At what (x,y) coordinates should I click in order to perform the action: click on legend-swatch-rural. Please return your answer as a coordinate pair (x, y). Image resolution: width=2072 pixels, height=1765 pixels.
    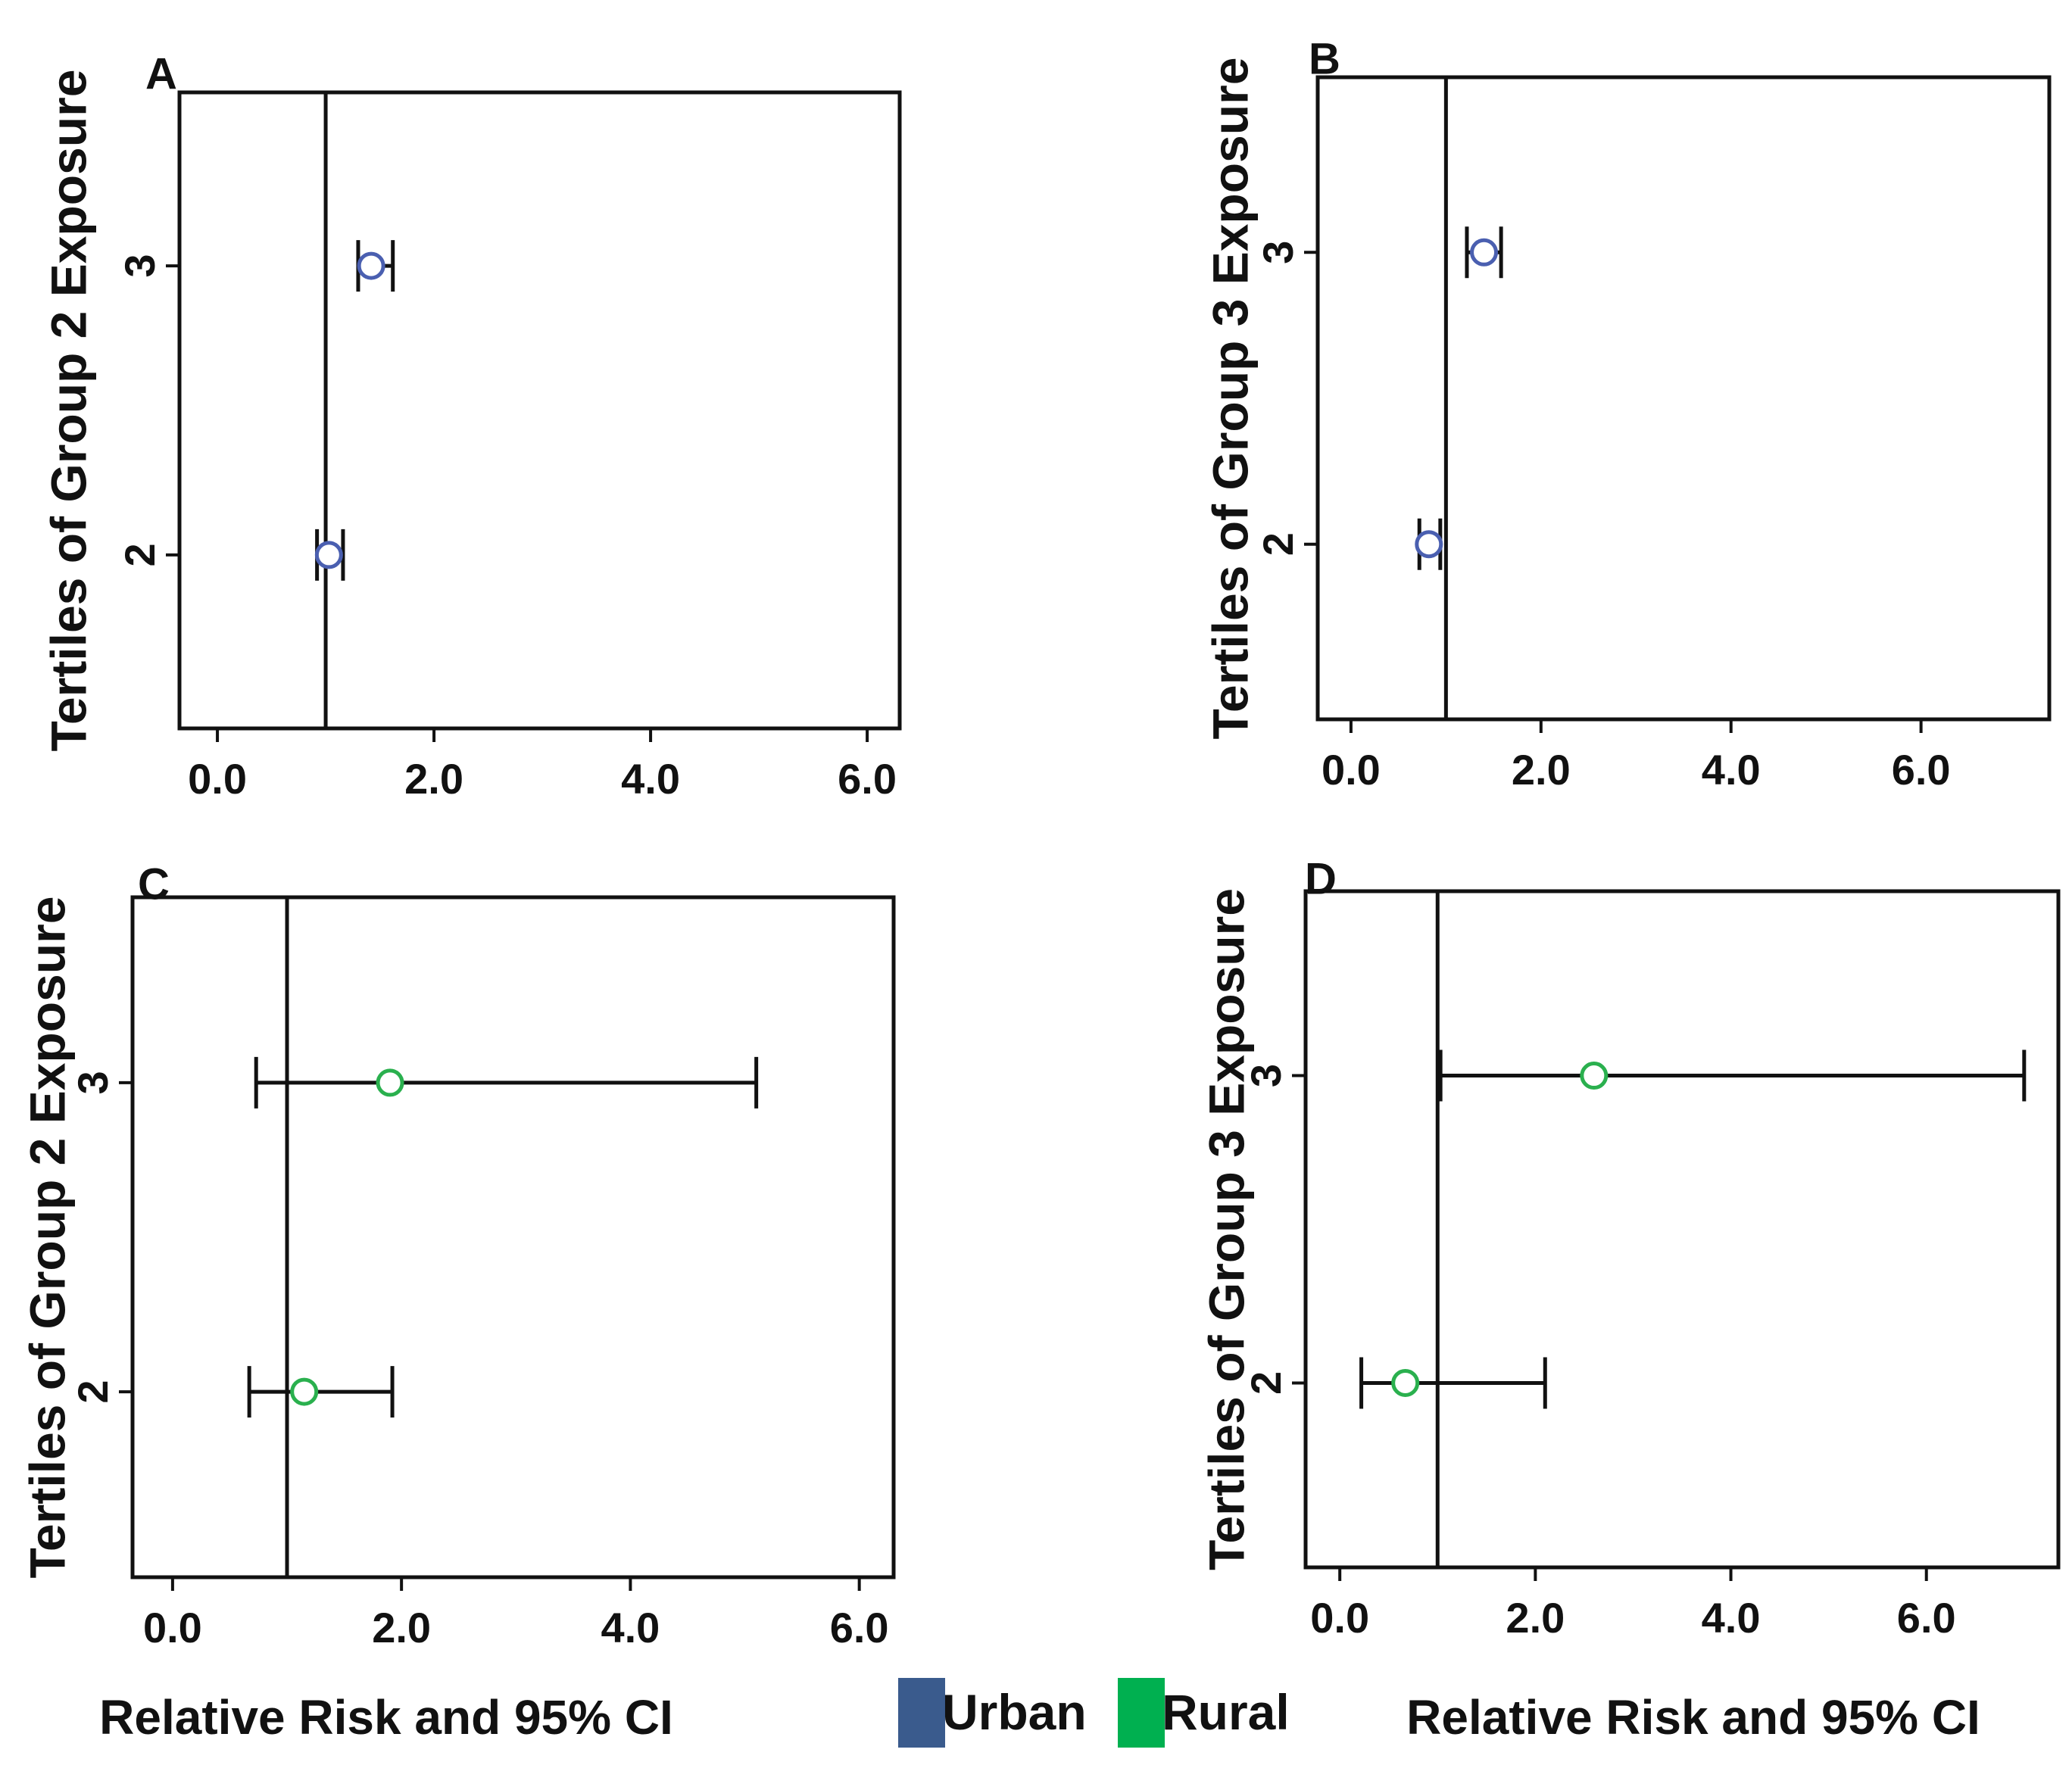
    Looking at the image, I should click on (1141, 1713).